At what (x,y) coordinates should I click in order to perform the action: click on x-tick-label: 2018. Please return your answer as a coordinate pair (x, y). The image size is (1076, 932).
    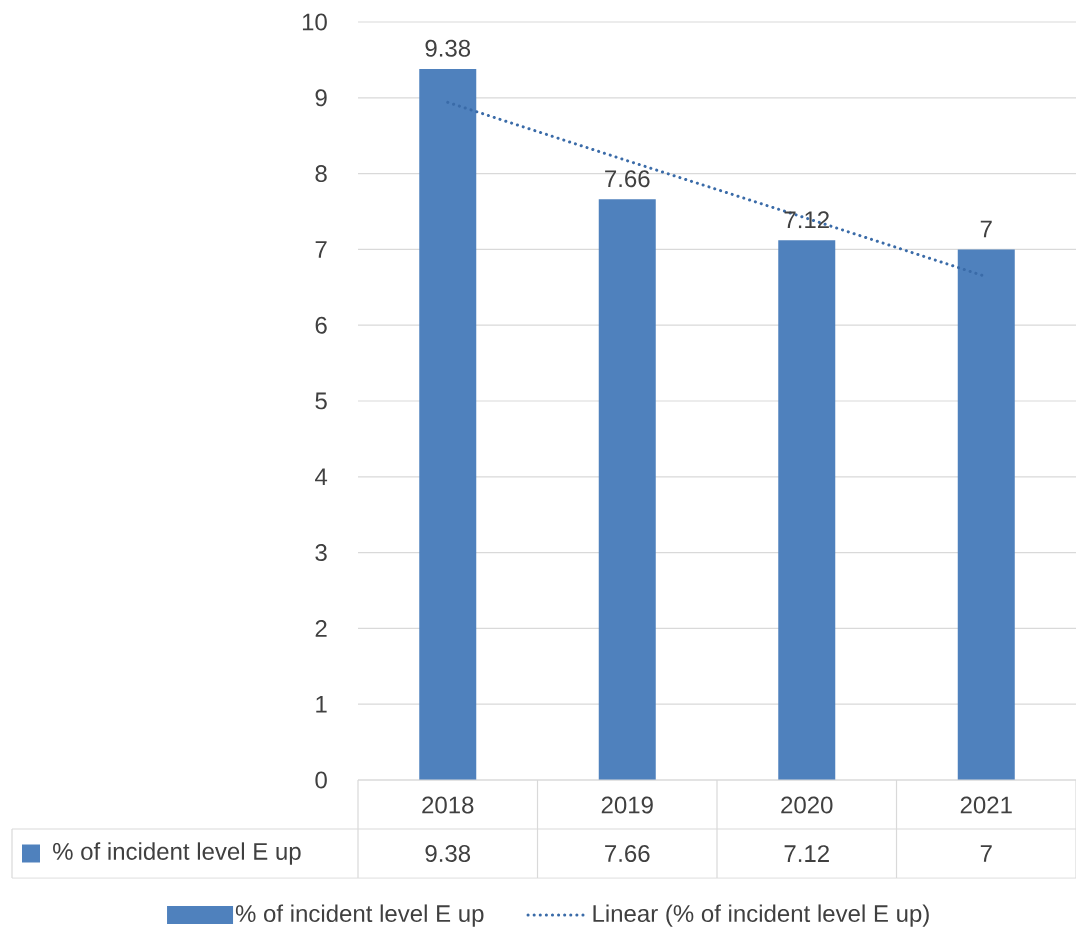
    Looking at the image, I should click on (448, 805).